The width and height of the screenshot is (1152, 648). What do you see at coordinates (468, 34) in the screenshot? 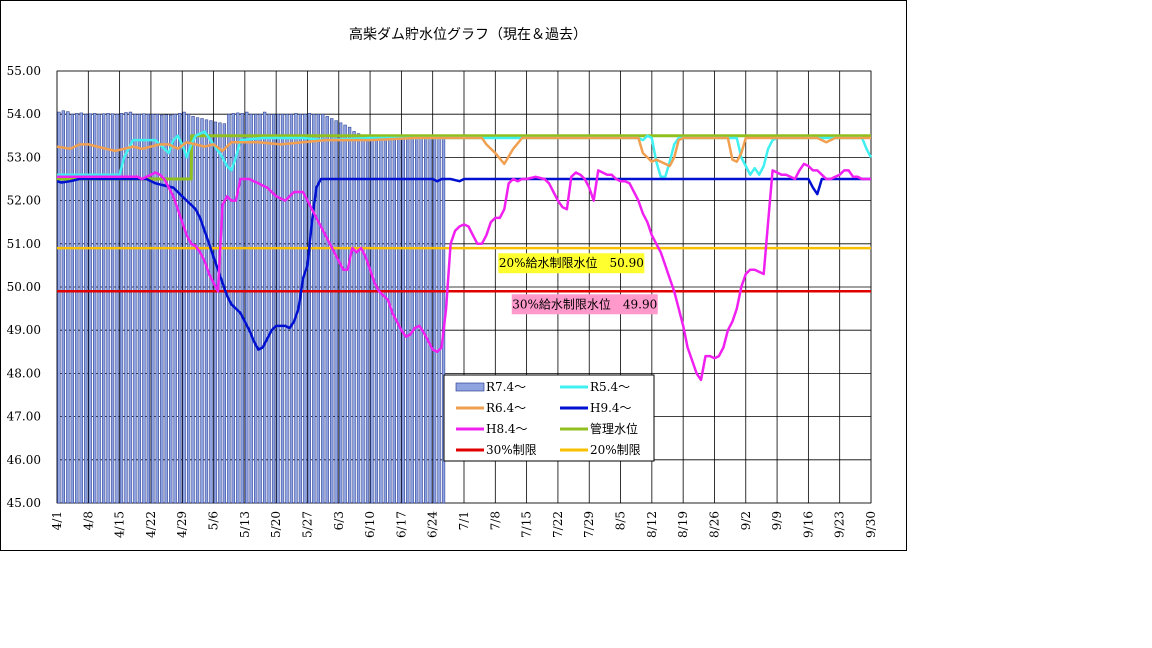
I see `chart-title: 高柴ダム貯水位グラフ（現在＆過去）` at bounding box center [468, 34].